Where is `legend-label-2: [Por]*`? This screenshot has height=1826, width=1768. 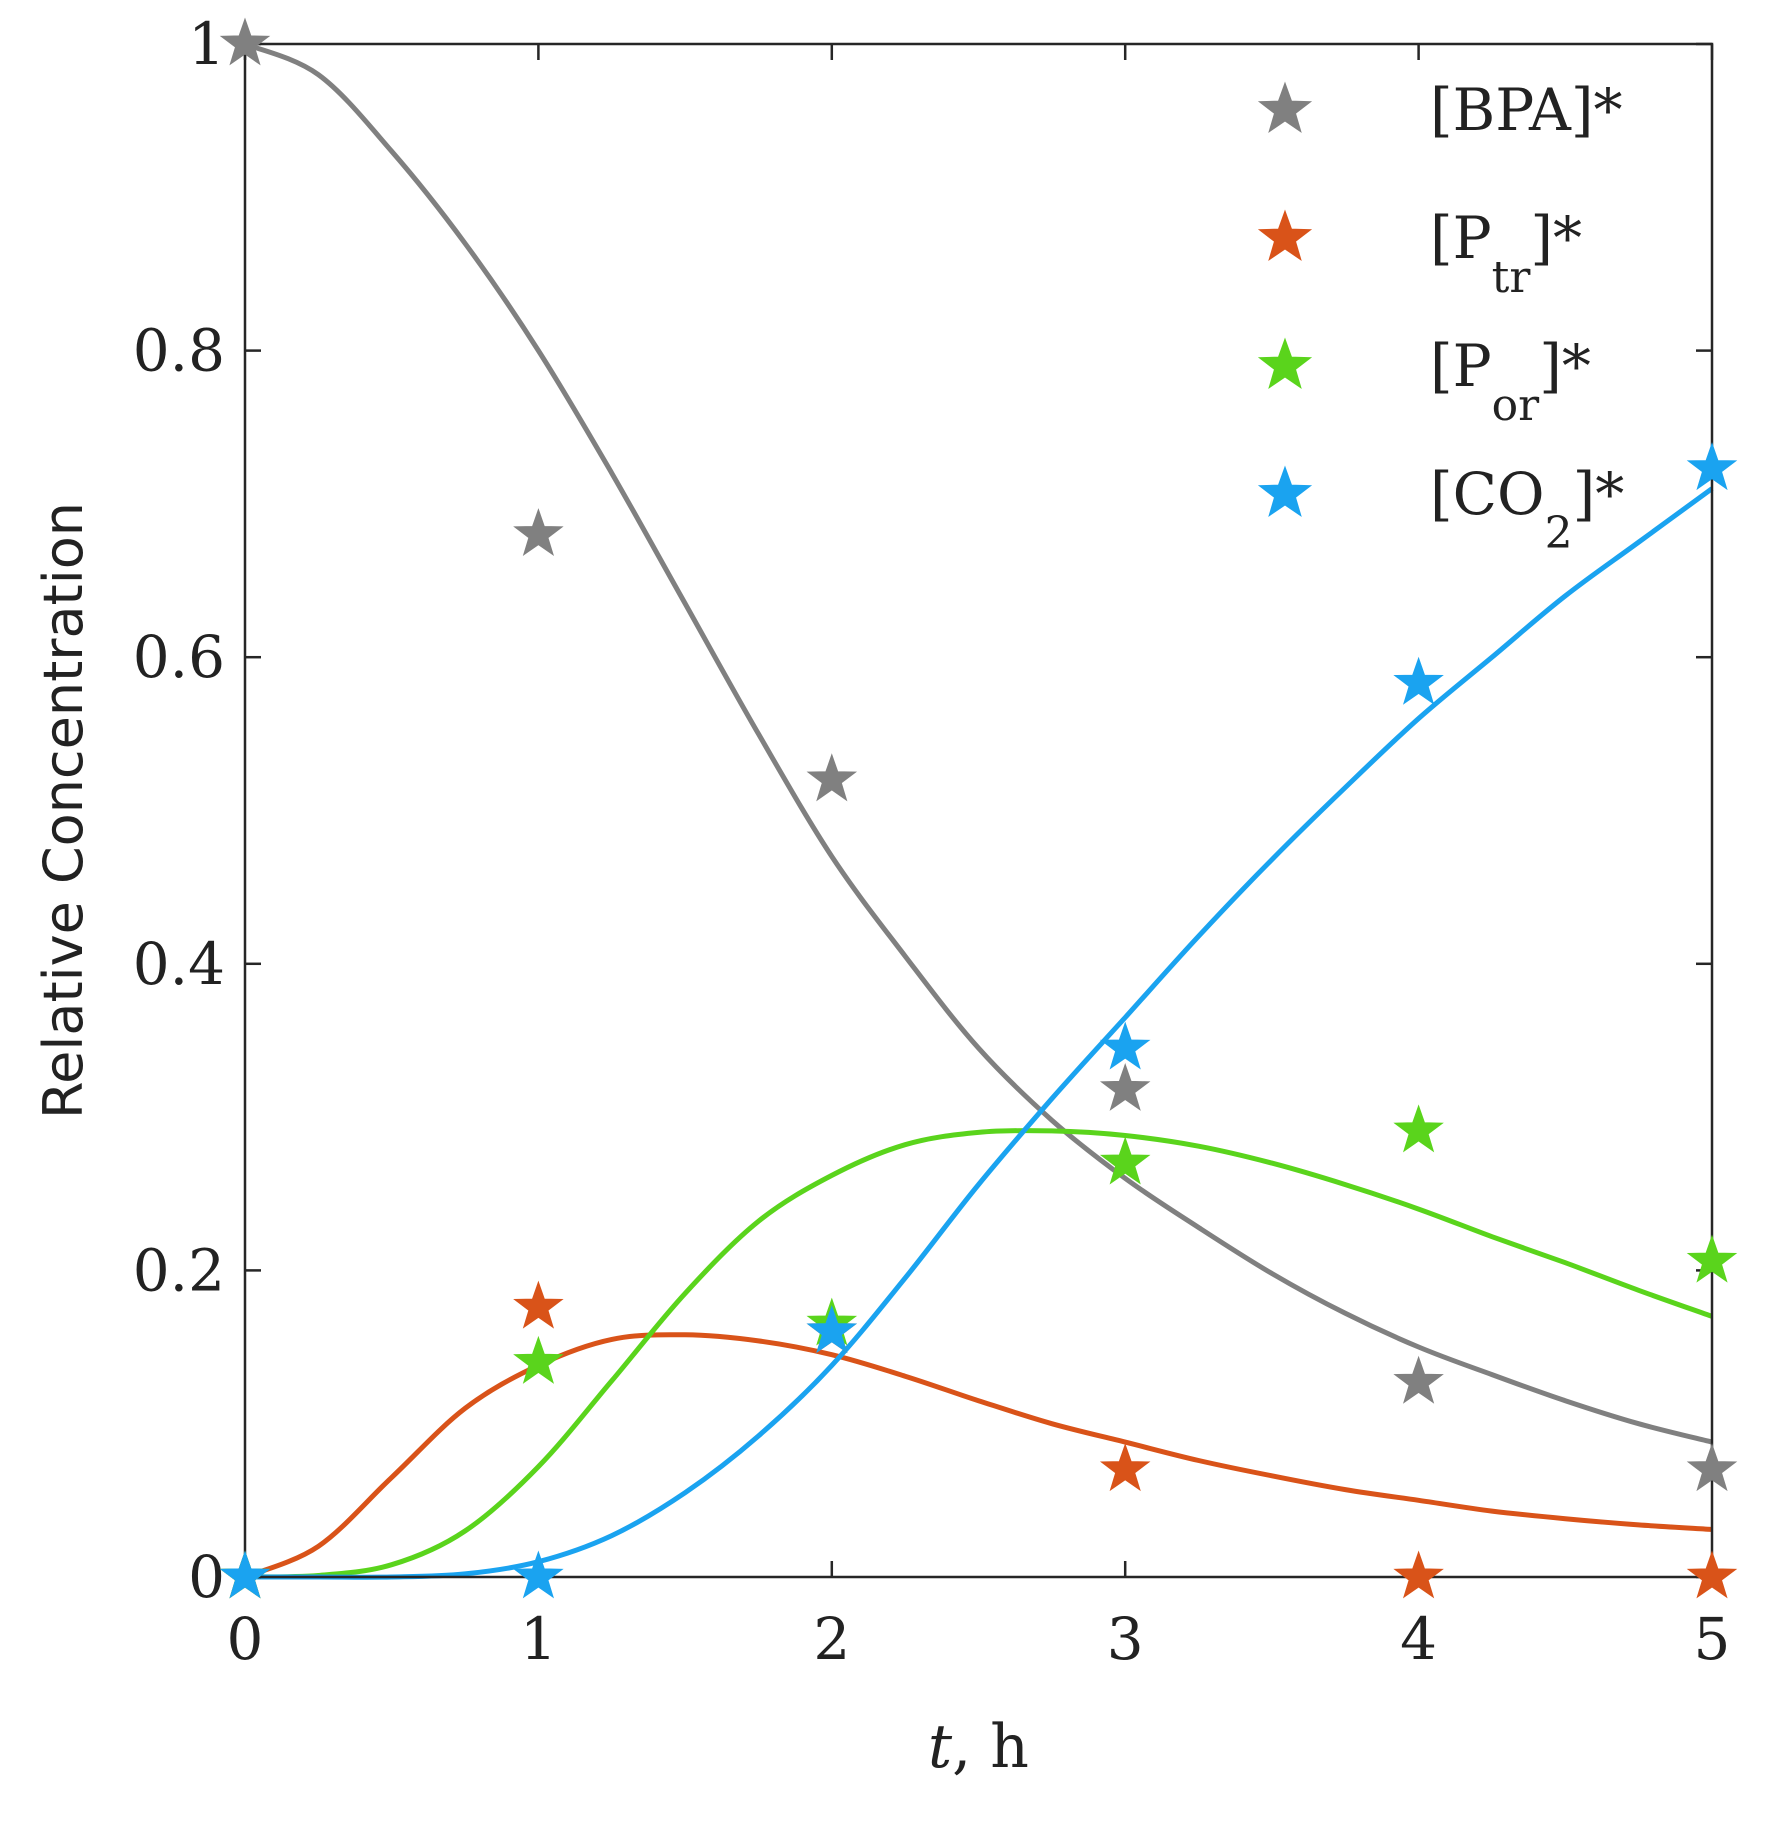
legend-label-2: [Por]* is located at coordinates (1510, 381).